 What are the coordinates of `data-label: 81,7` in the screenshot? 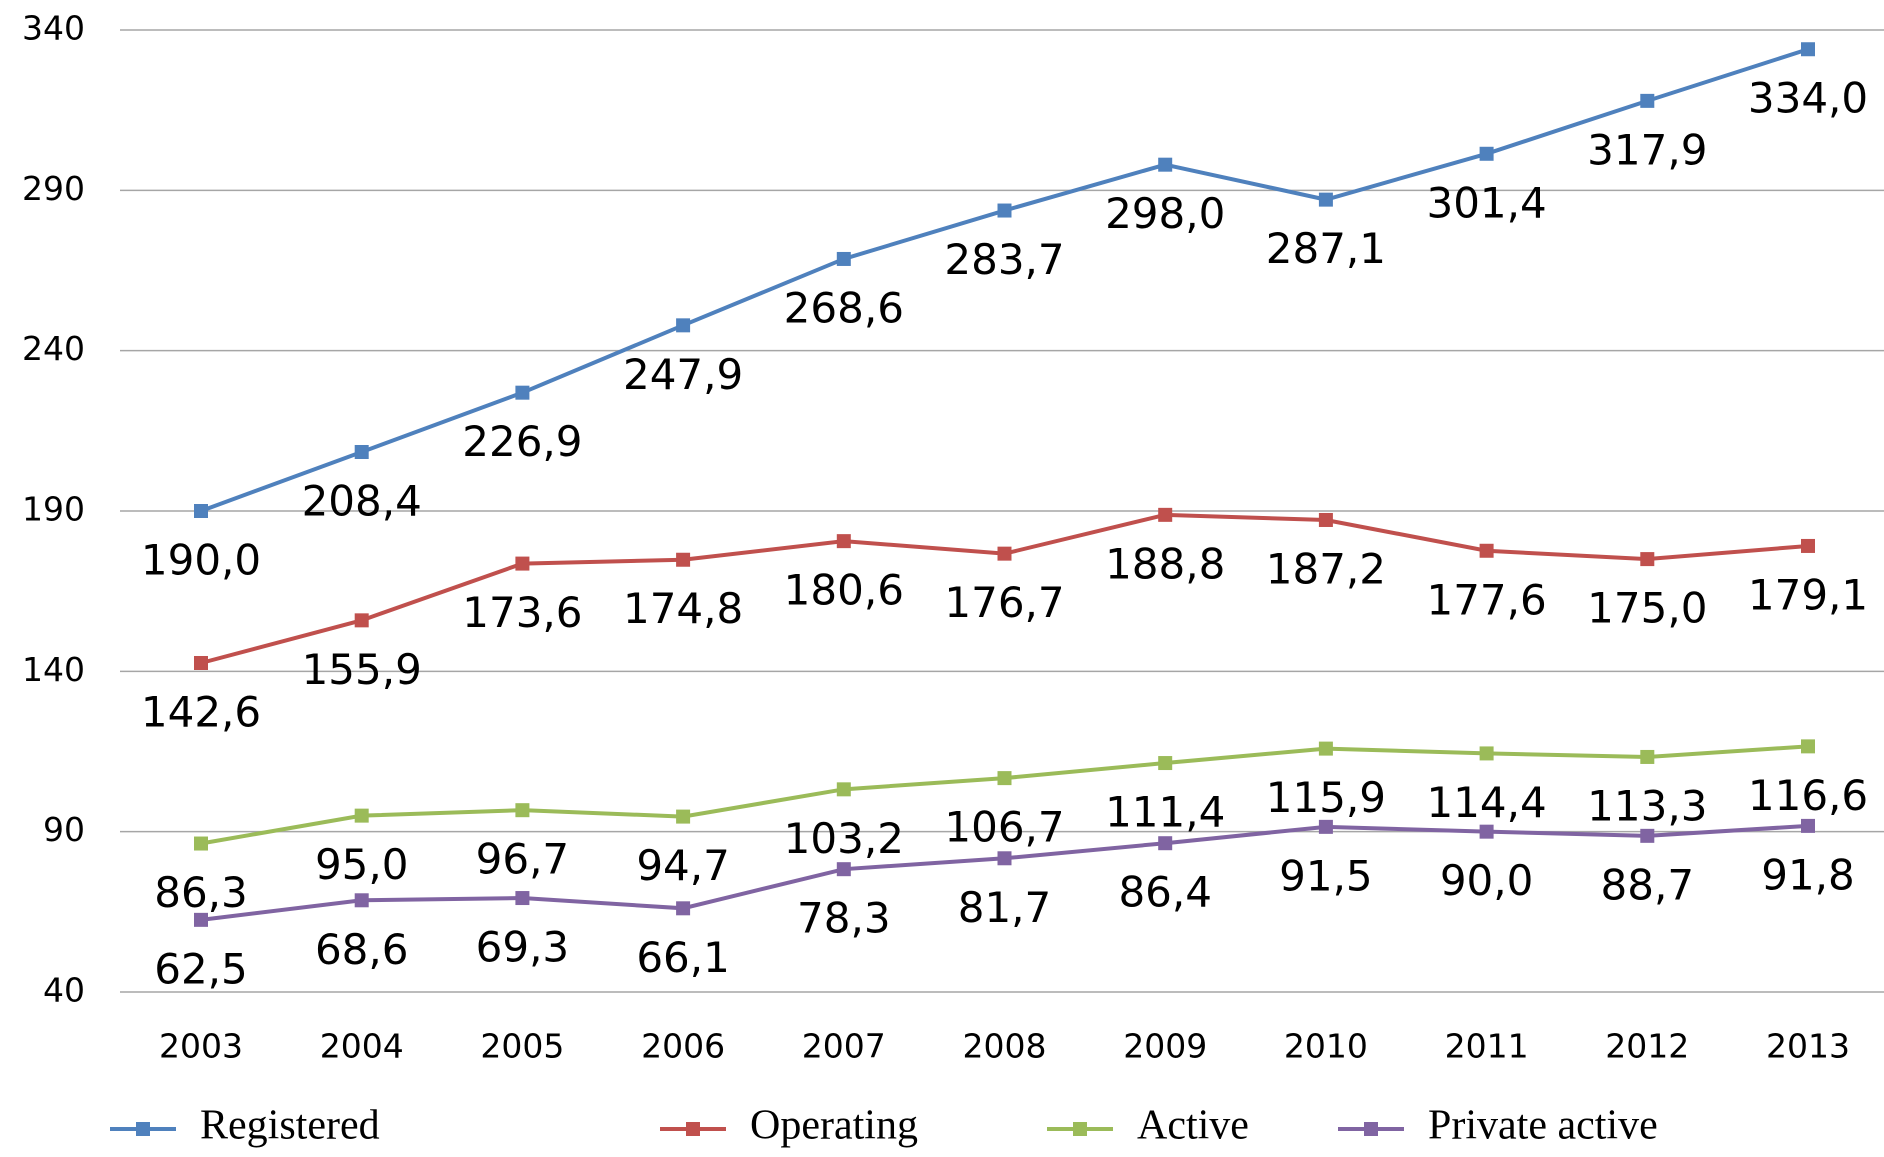 It's located at (1005, 907).